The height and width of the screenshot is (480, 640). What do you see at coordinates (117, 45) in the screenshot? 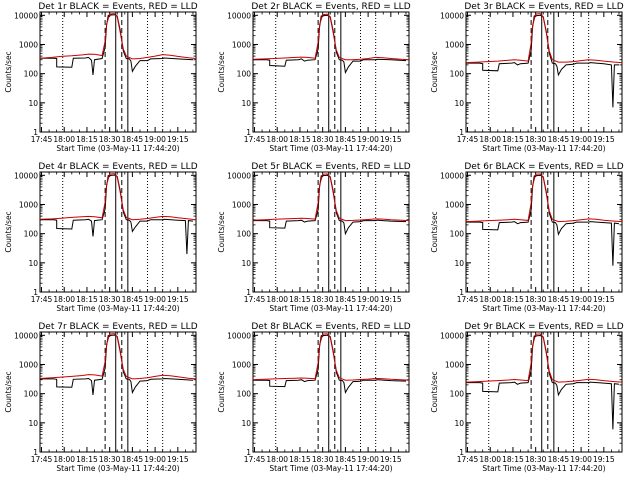
I see `series-line-events` at bounding box center [117, 45].